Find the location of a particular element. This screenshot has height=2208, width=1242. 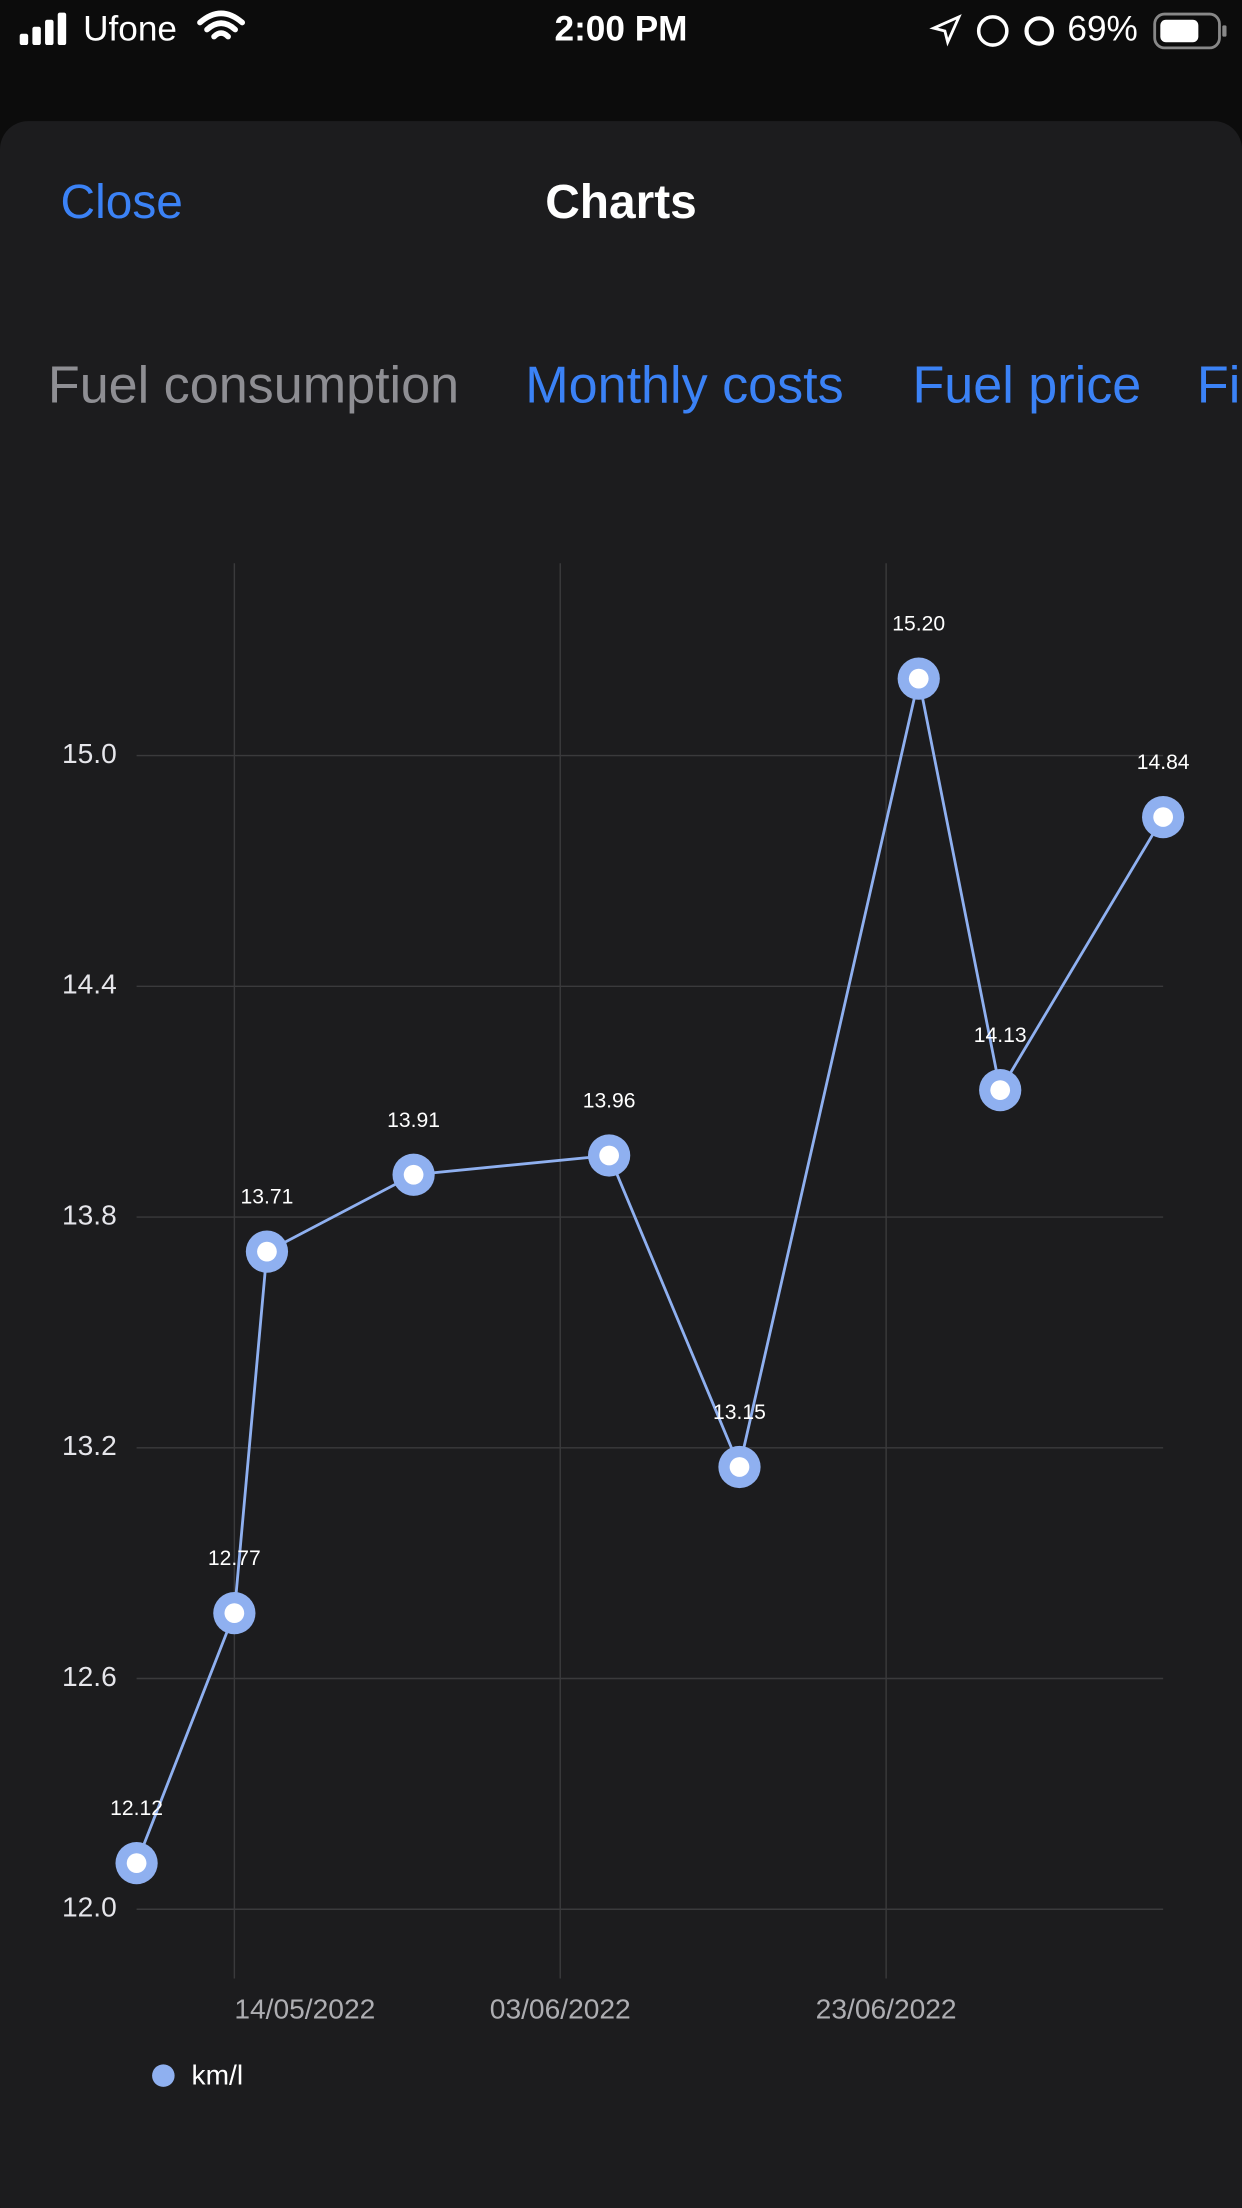

x-tick-label: 23/06/2022 is located at coordinates (886, 2008).